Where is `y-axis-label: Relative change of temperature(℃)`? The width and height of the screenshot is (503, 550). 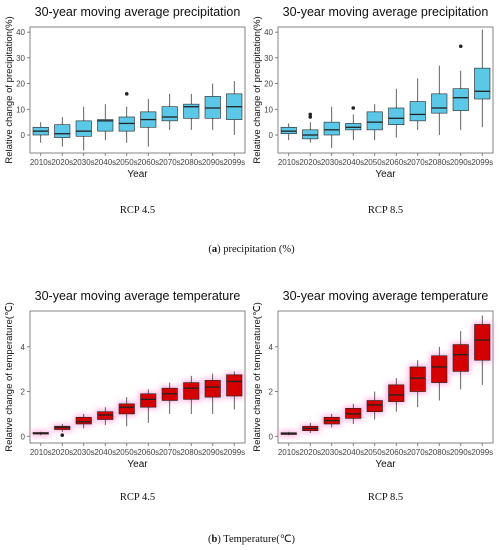
y-axis-label: Relative change of temperature(℃) is located at coordinates (9, 377).